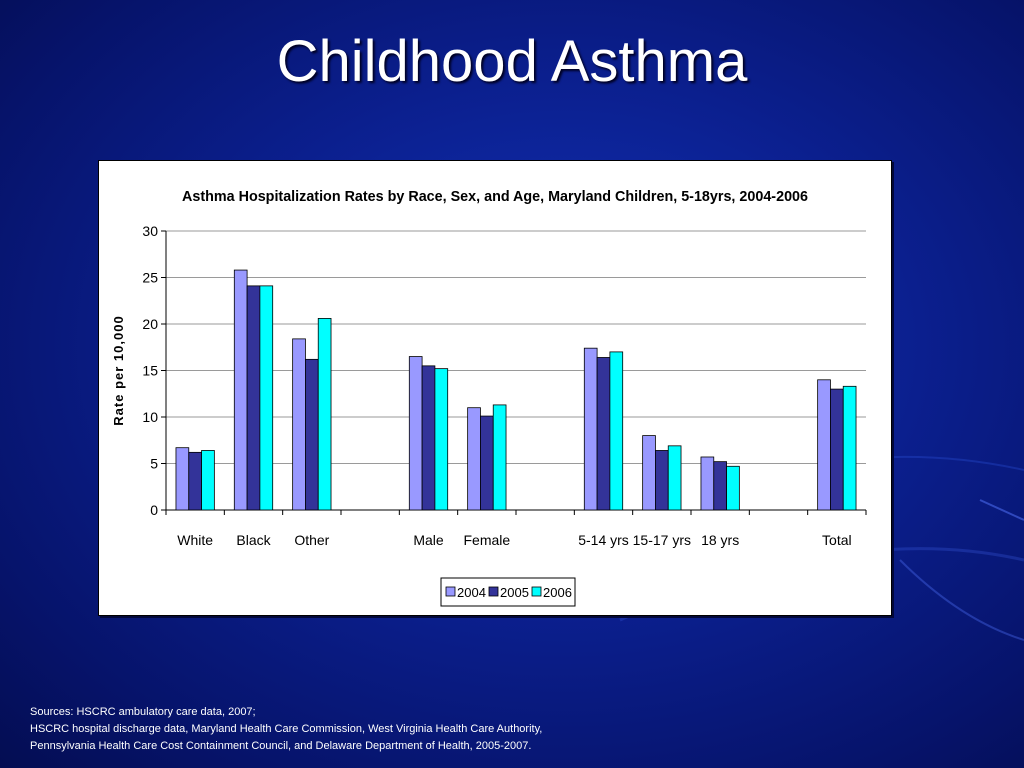  I want to click on slide-title: Childhood Asthma, so click(512, 61).